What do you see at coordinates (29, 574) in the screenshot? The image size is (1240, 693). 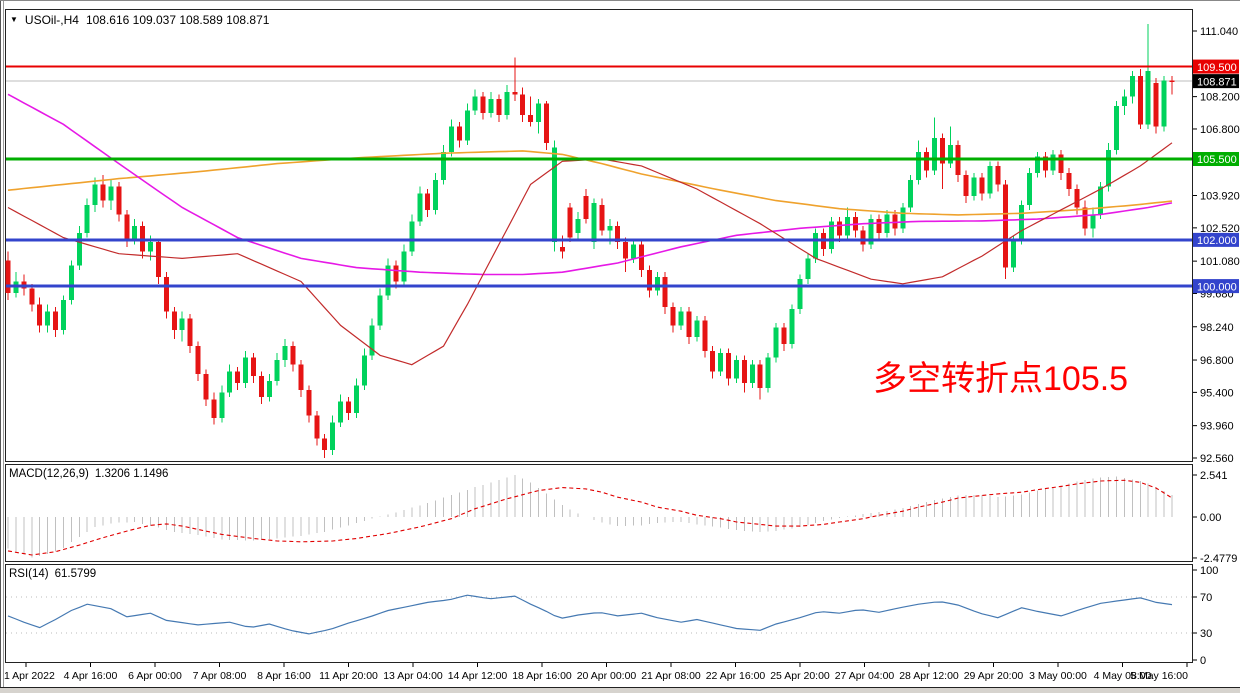 I see `rsi-name: RSI(14)` at bounding box center [29, 574].